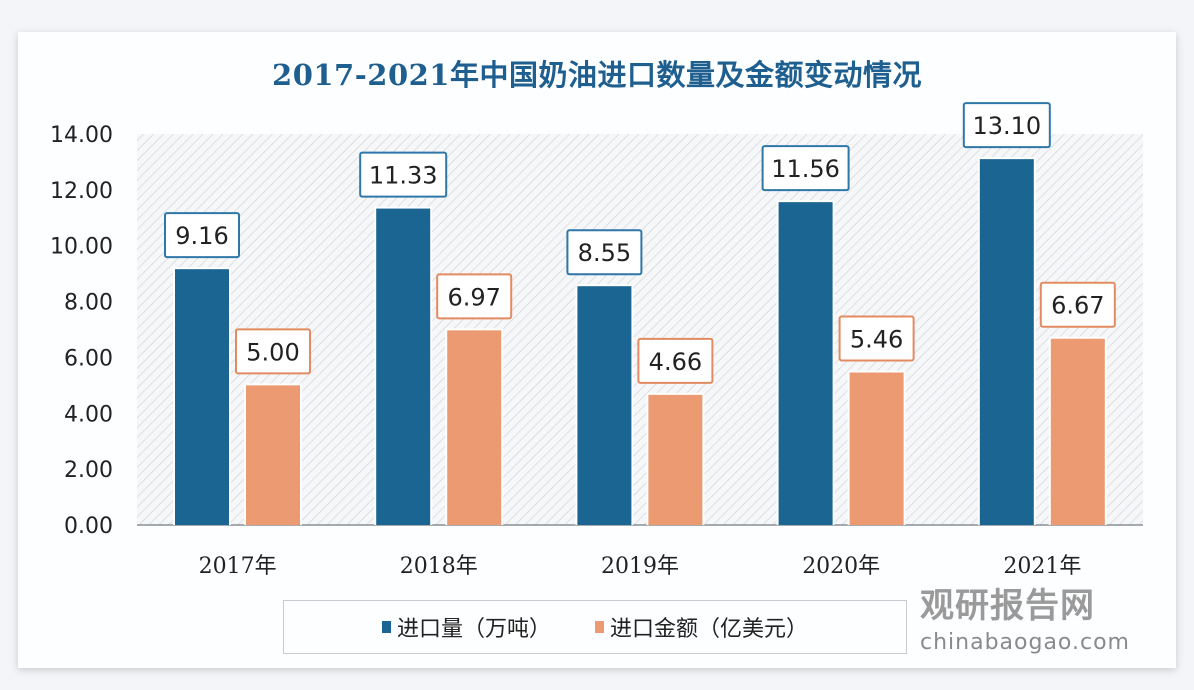  I want to click on data-label: 5.46, so click(876, 340).